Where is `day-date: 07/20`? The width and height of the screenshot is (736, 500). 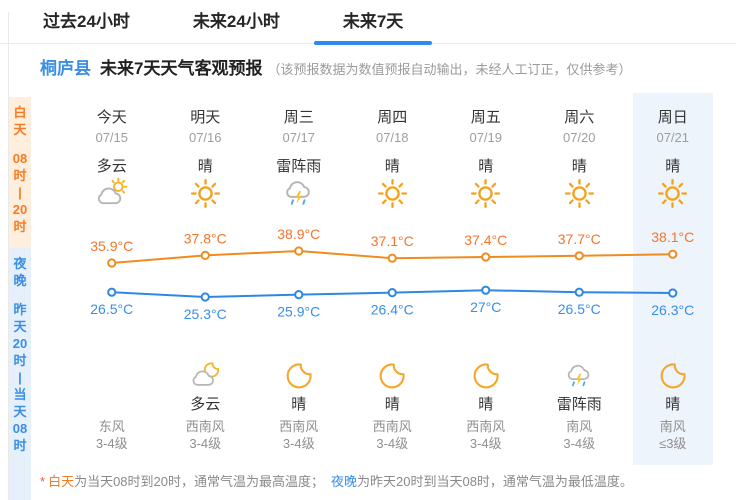 day-date: 07/20 is located at coordinates (579, 137).